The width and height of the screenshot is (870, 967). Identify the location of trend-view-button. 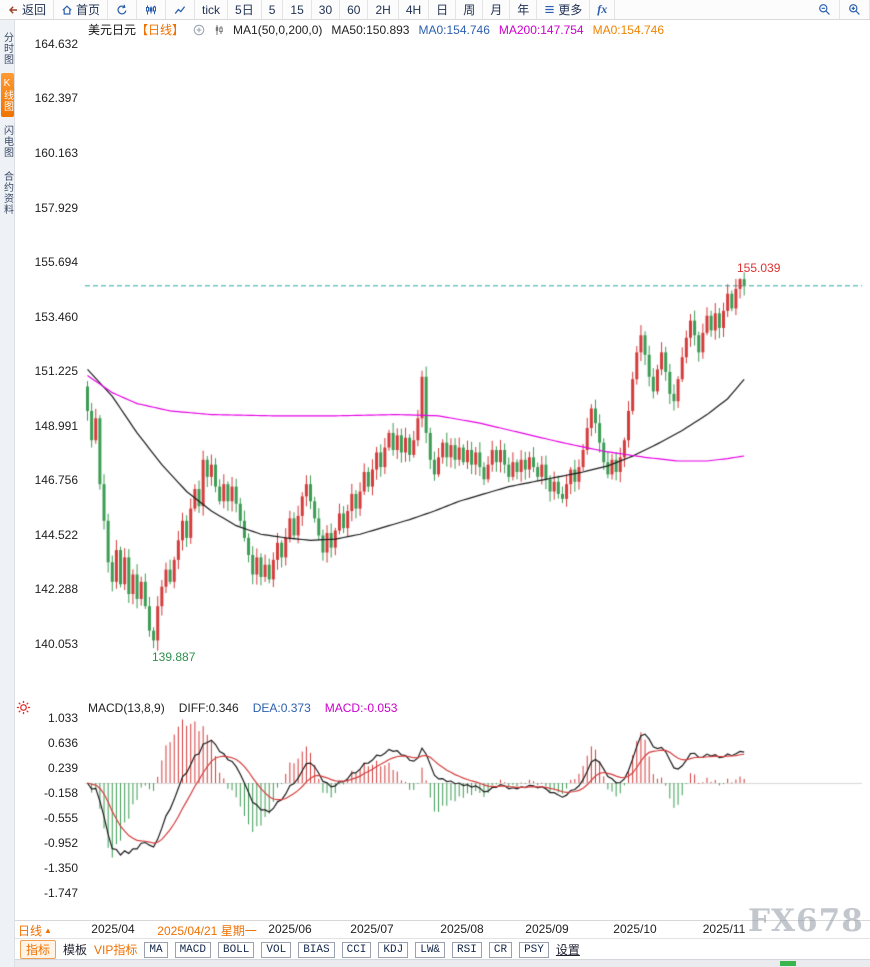
(181, 9).